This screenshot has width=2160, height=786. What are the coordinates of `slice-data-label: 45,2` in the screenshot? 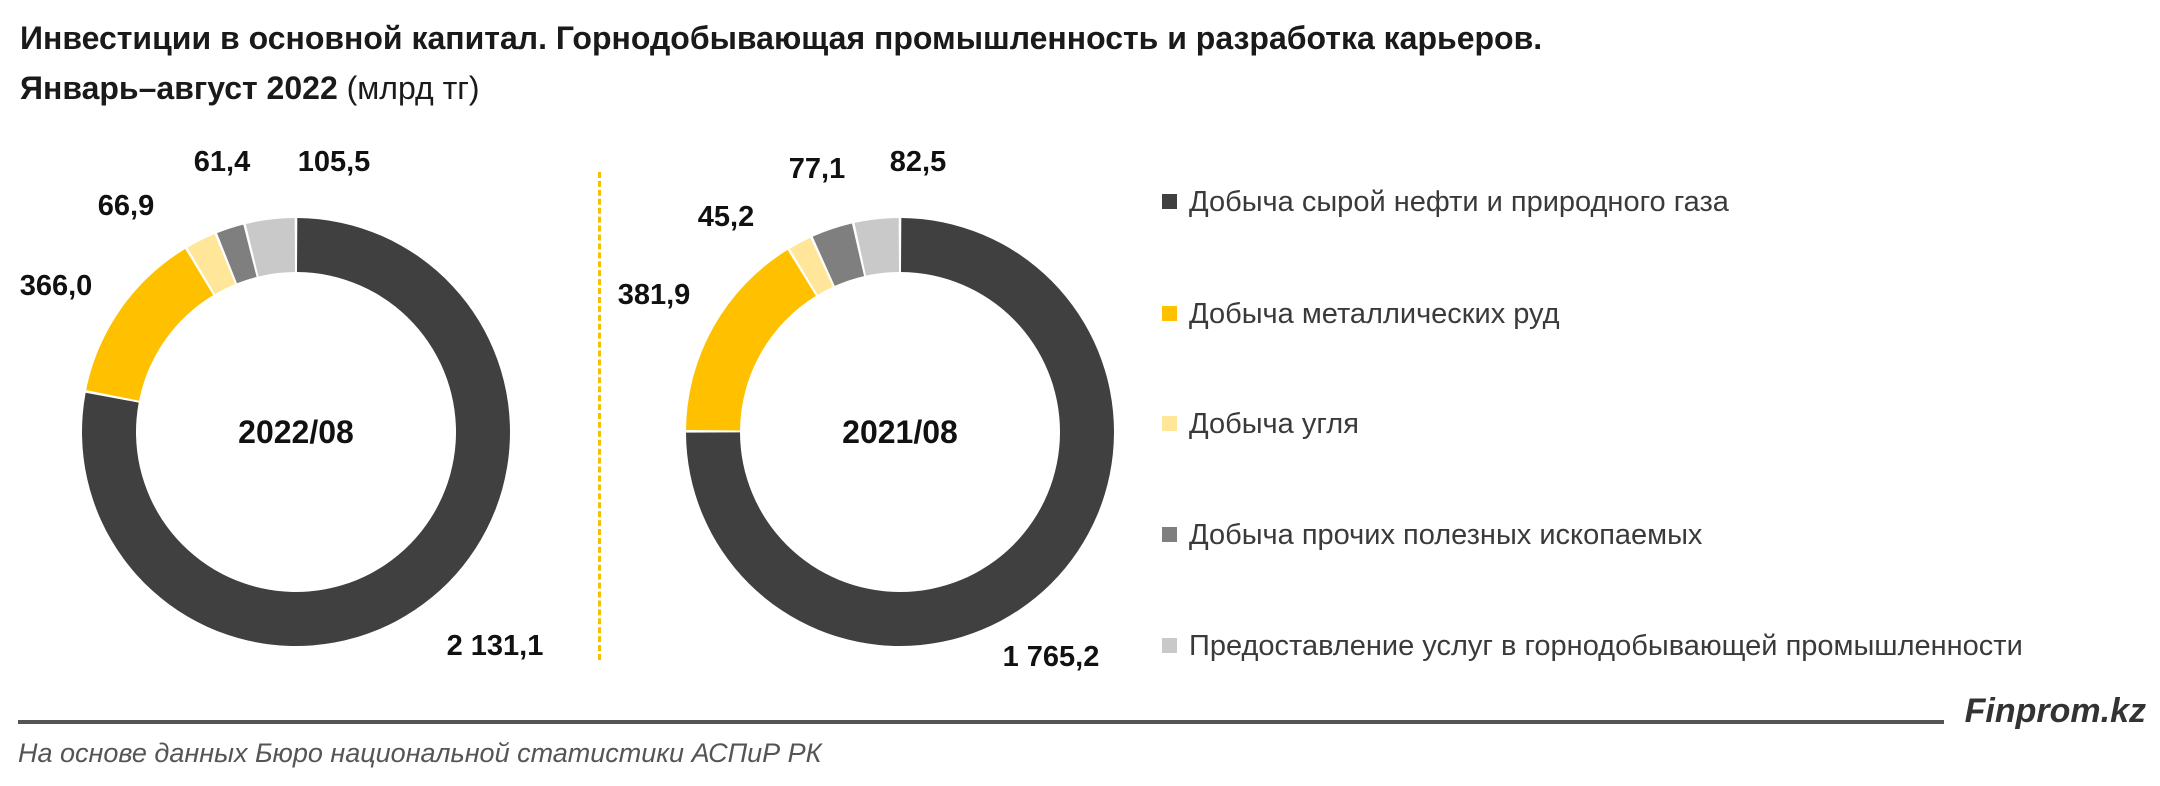 It's located at (726, 217).